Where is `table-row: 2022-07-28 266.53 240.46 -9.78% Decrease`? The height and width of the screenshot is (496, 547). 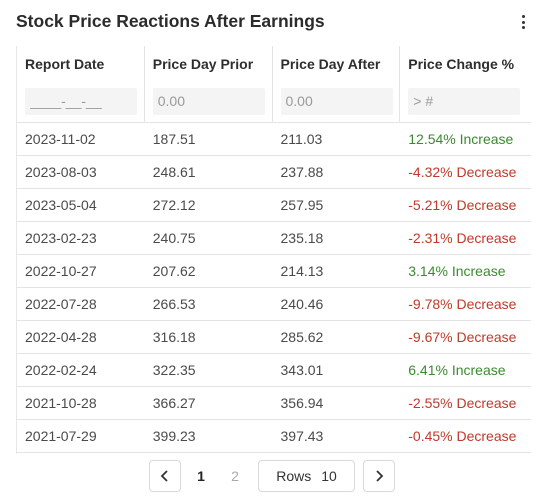
table-row: 2022-07-28 266.53 240.46 -9.78% Decrease is located at coordinates (274, 304).